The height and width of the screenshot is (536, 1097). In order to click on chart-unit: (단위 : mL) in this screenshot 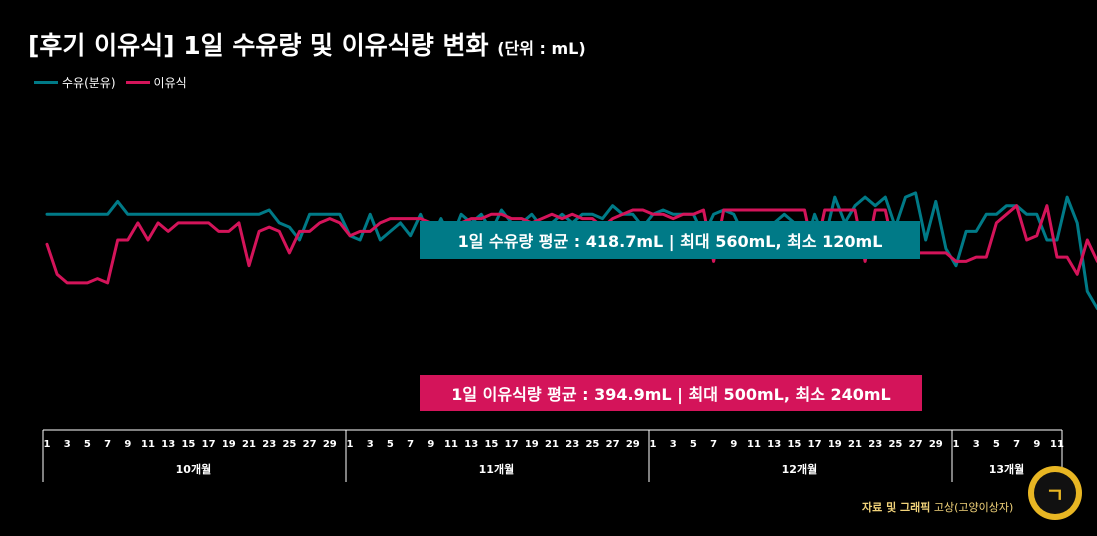, I will do `click(541, 48)`.